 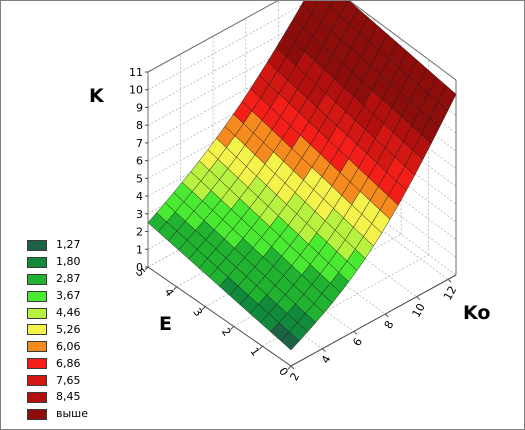 I want to click on z-tick-label: 1, so click(x=139, y=249).